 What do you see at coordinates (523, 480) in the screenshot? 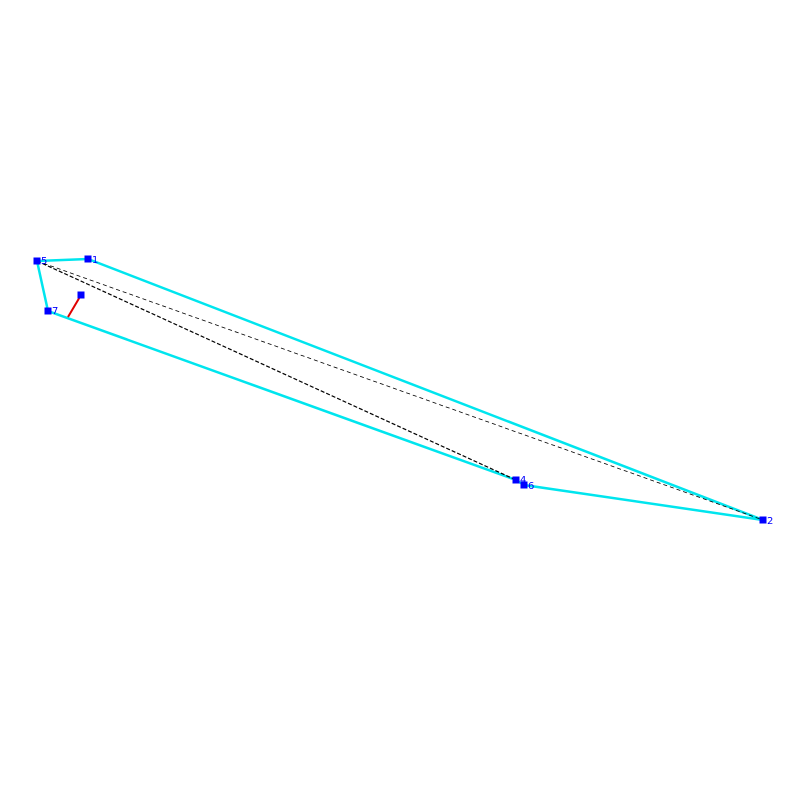
I see `node-label: 4` at bounding box center [523, 480].